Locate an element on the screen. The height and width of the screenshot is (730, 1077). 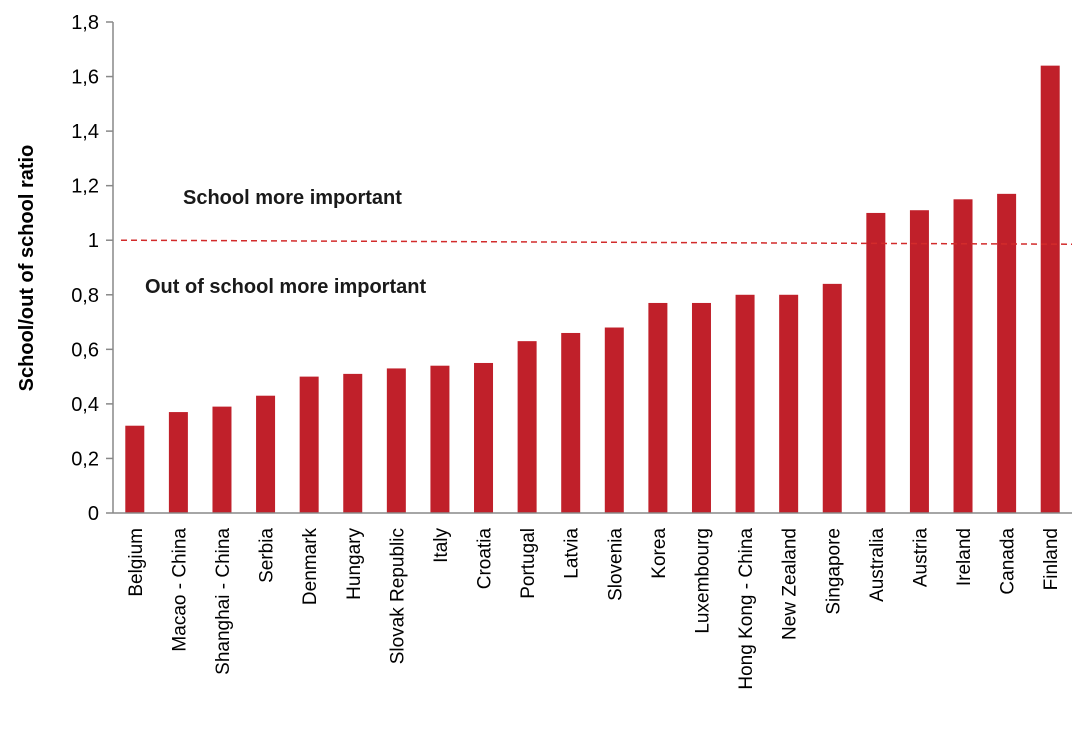
bar-finland is located at coordinates (1050, 289).